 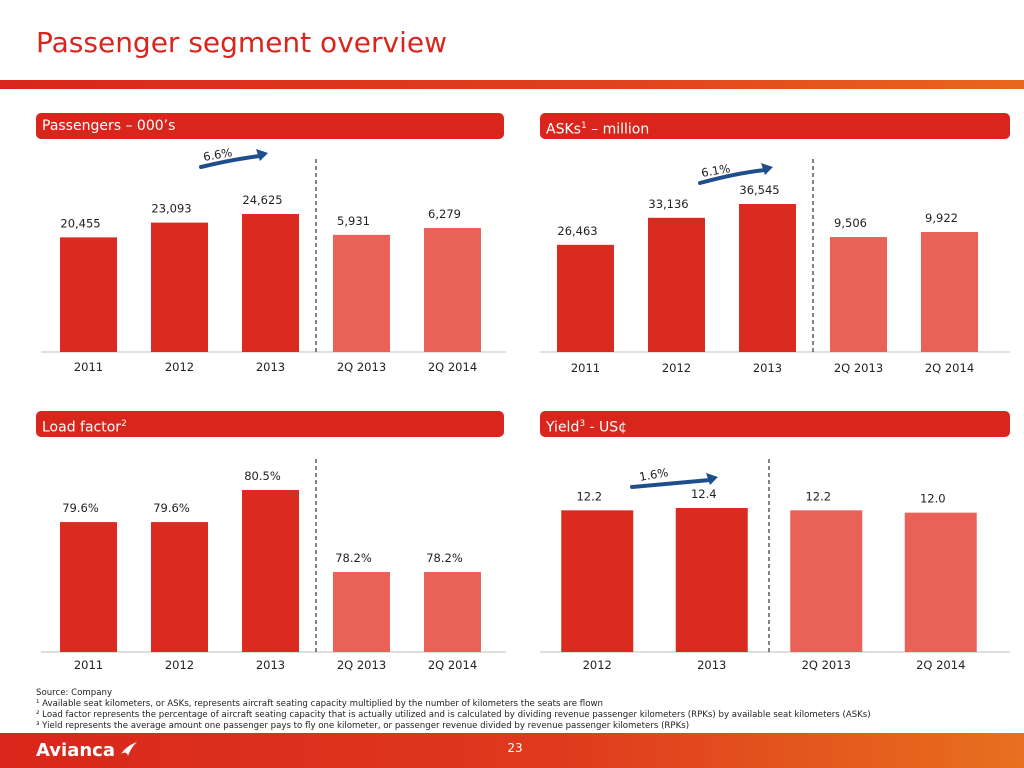 I want to click on passengers-category-label-3: 2Q 2013, so click(x=361, y=367).